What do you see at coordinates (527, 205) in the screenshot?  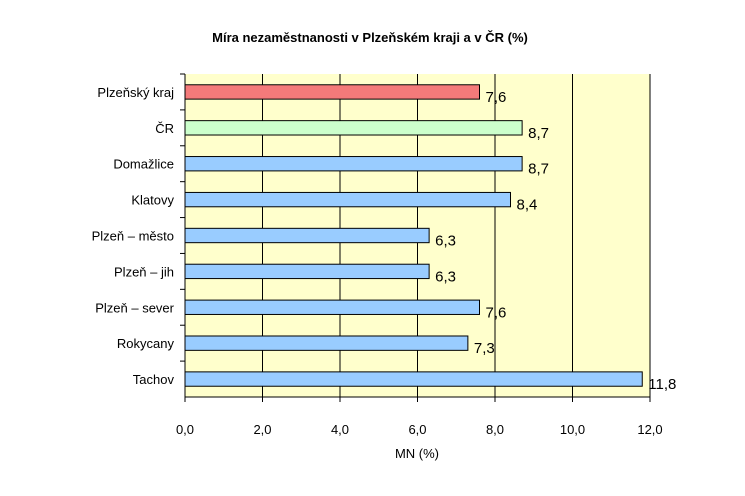 I see `data-label: 8,4` at bounding box center [527, 205].